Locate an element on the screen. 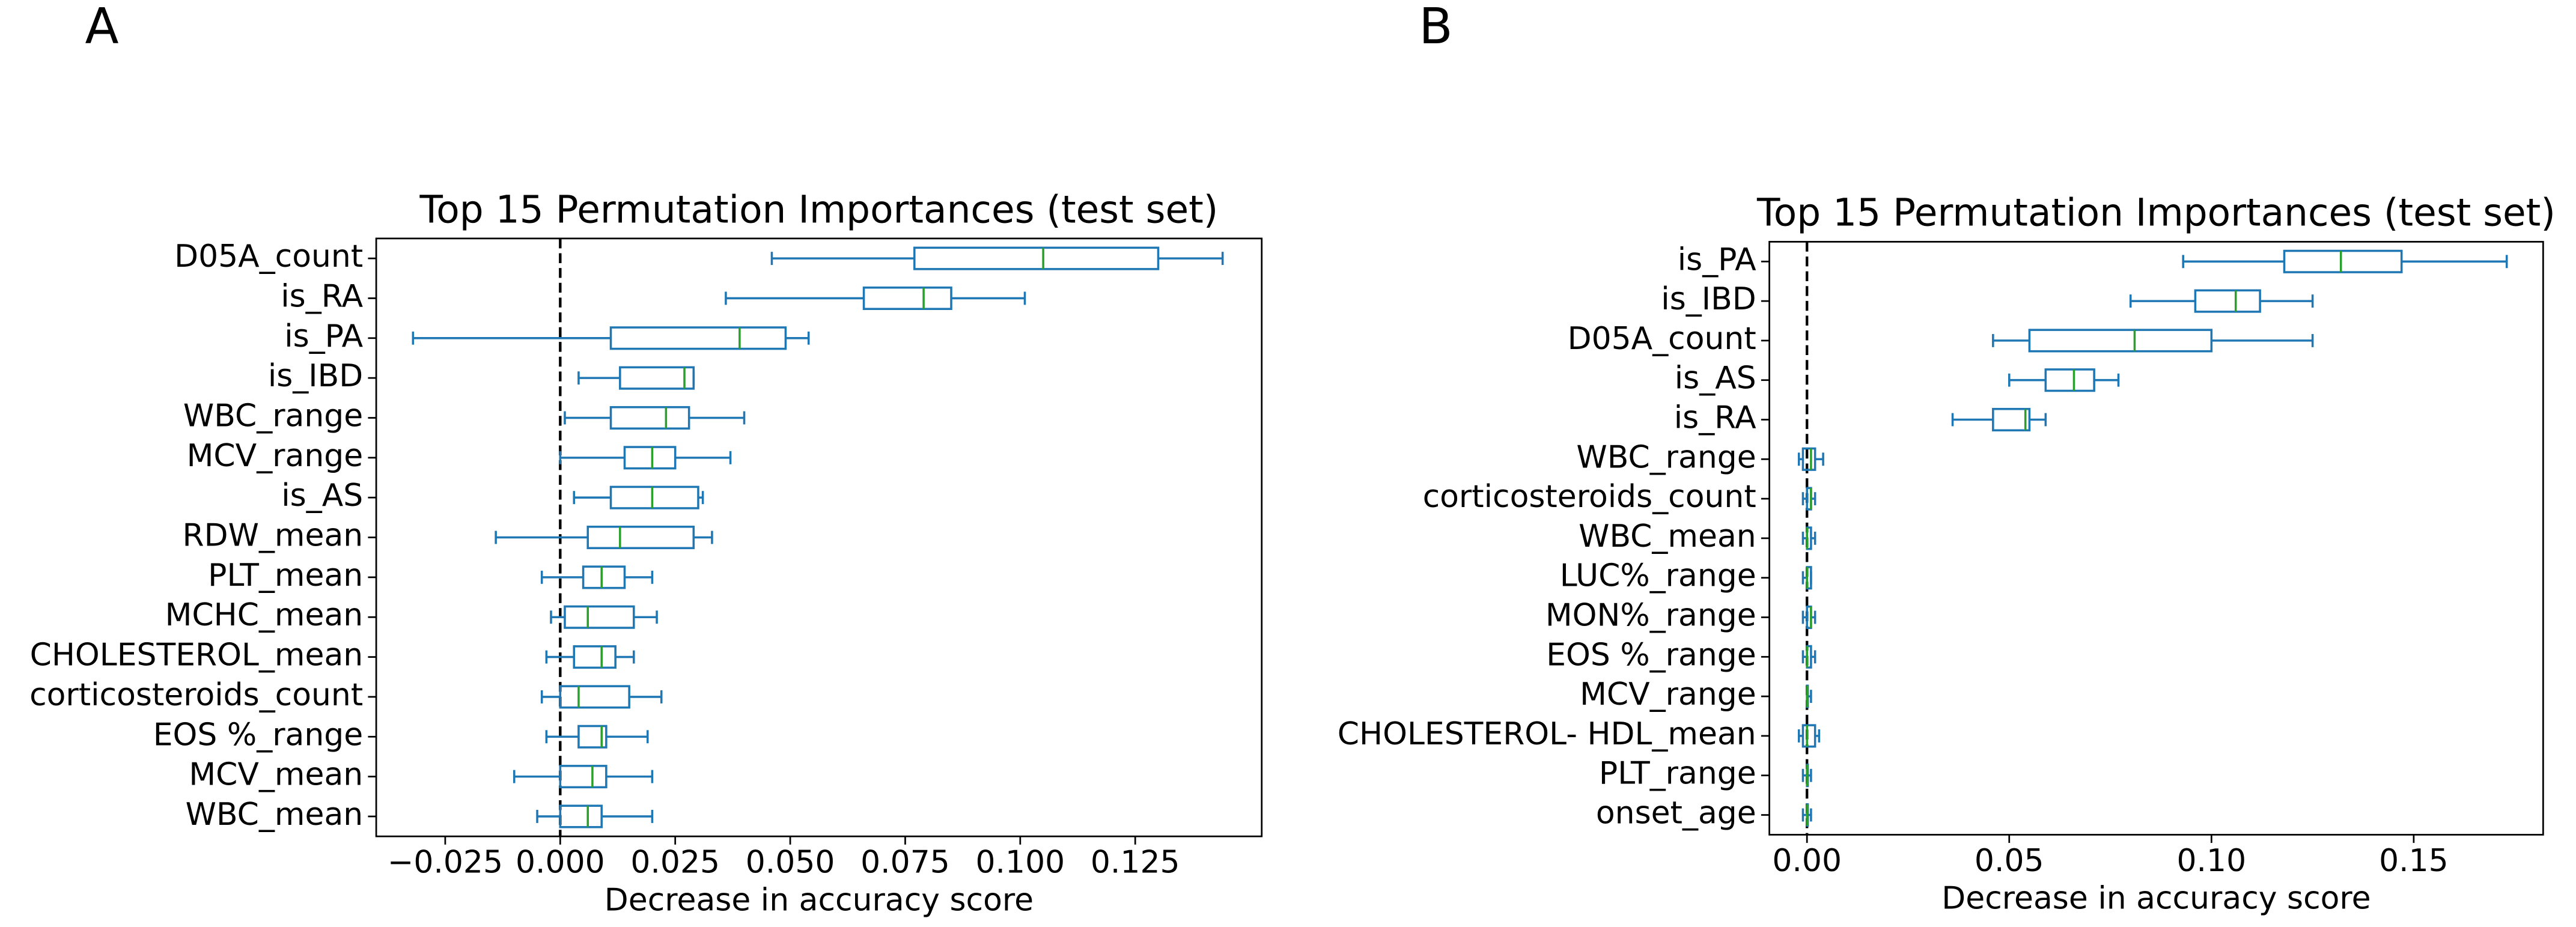  y-tick-label: RDW_mean is located at coordinates (273, 536).